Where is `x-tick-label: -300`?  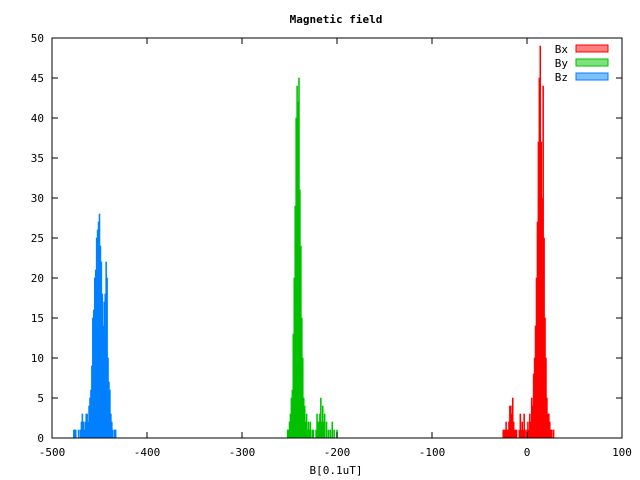
x-tick-label: -300 is located at coordinates (242, 452).